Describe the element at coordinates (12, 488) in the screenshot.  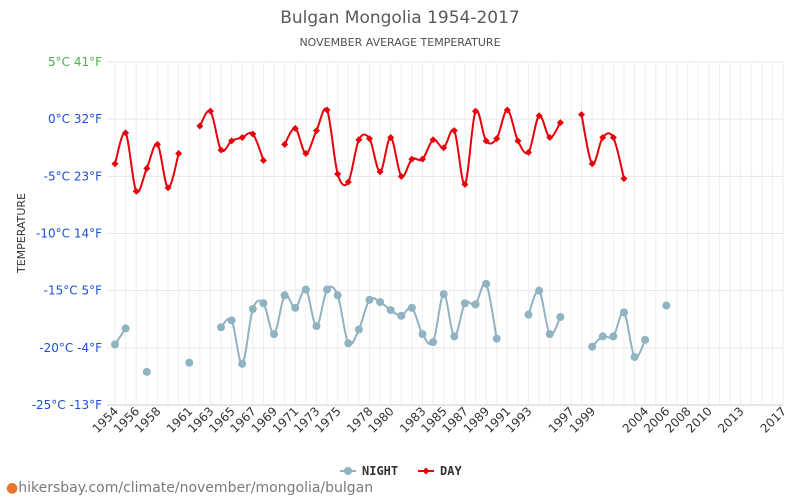
I see `location-pin-icon: ●` at that location.